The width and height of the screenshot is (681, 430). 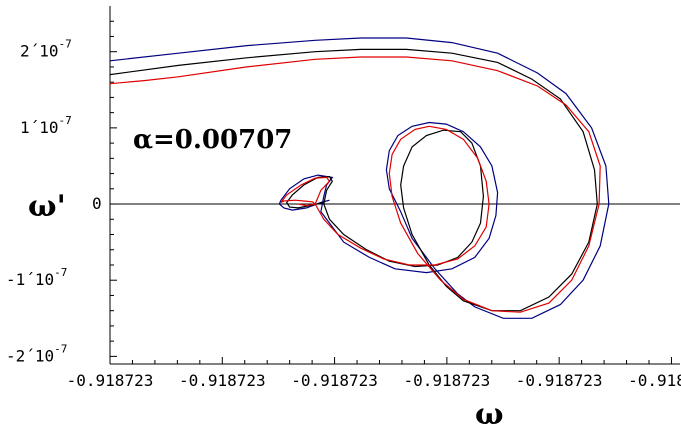 What do you see at coordinates (212, 140) in the screenshot?
I see `alpha-annotation: α=0.00707` at bounding box center [212, 140].